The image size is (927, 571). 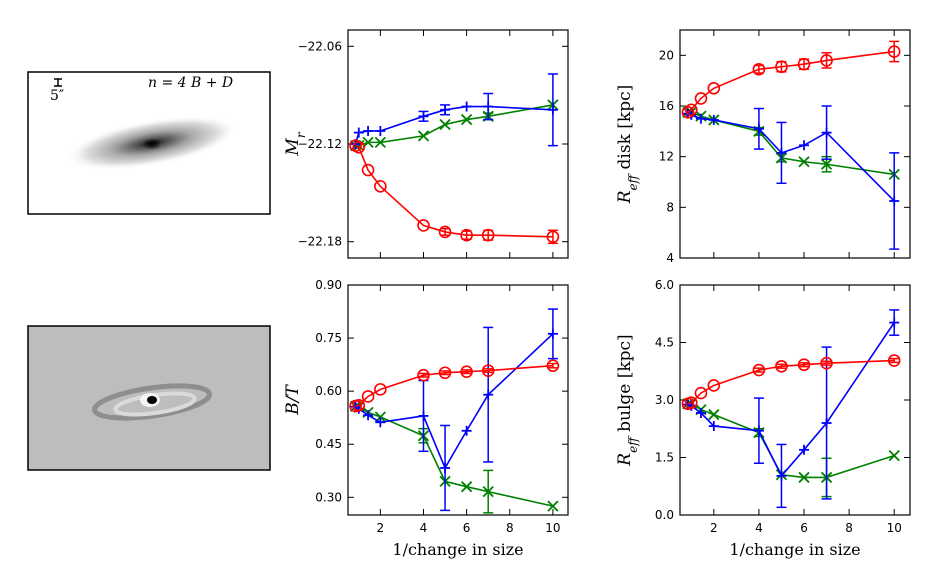 What do you see at coordinates (328, 285) in the screenshot?
I see `y-tick-label: 0.90` at bounding box center [328, 285].